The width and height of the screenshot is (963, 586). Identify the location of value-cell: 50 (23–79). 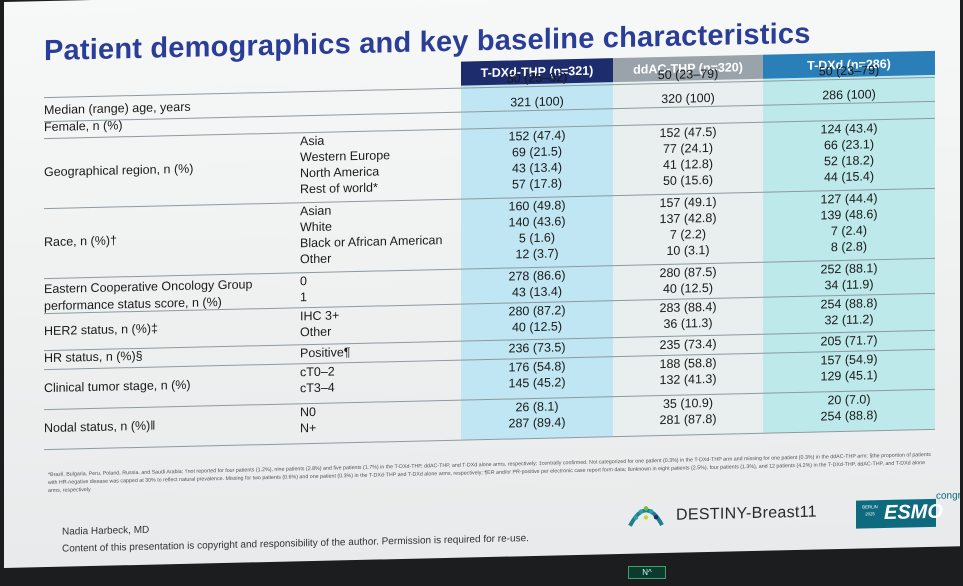
(688, 74).